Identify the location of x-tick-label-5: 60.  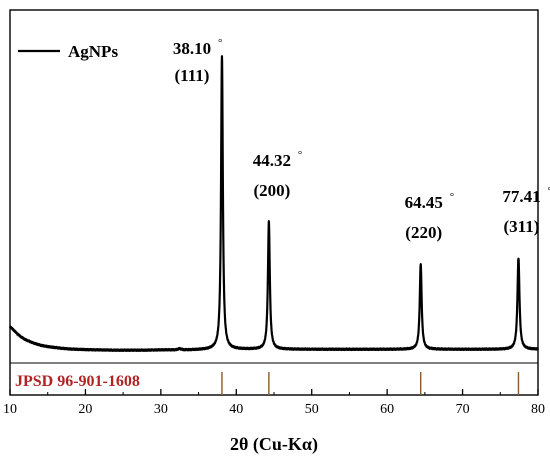
(387, 409).